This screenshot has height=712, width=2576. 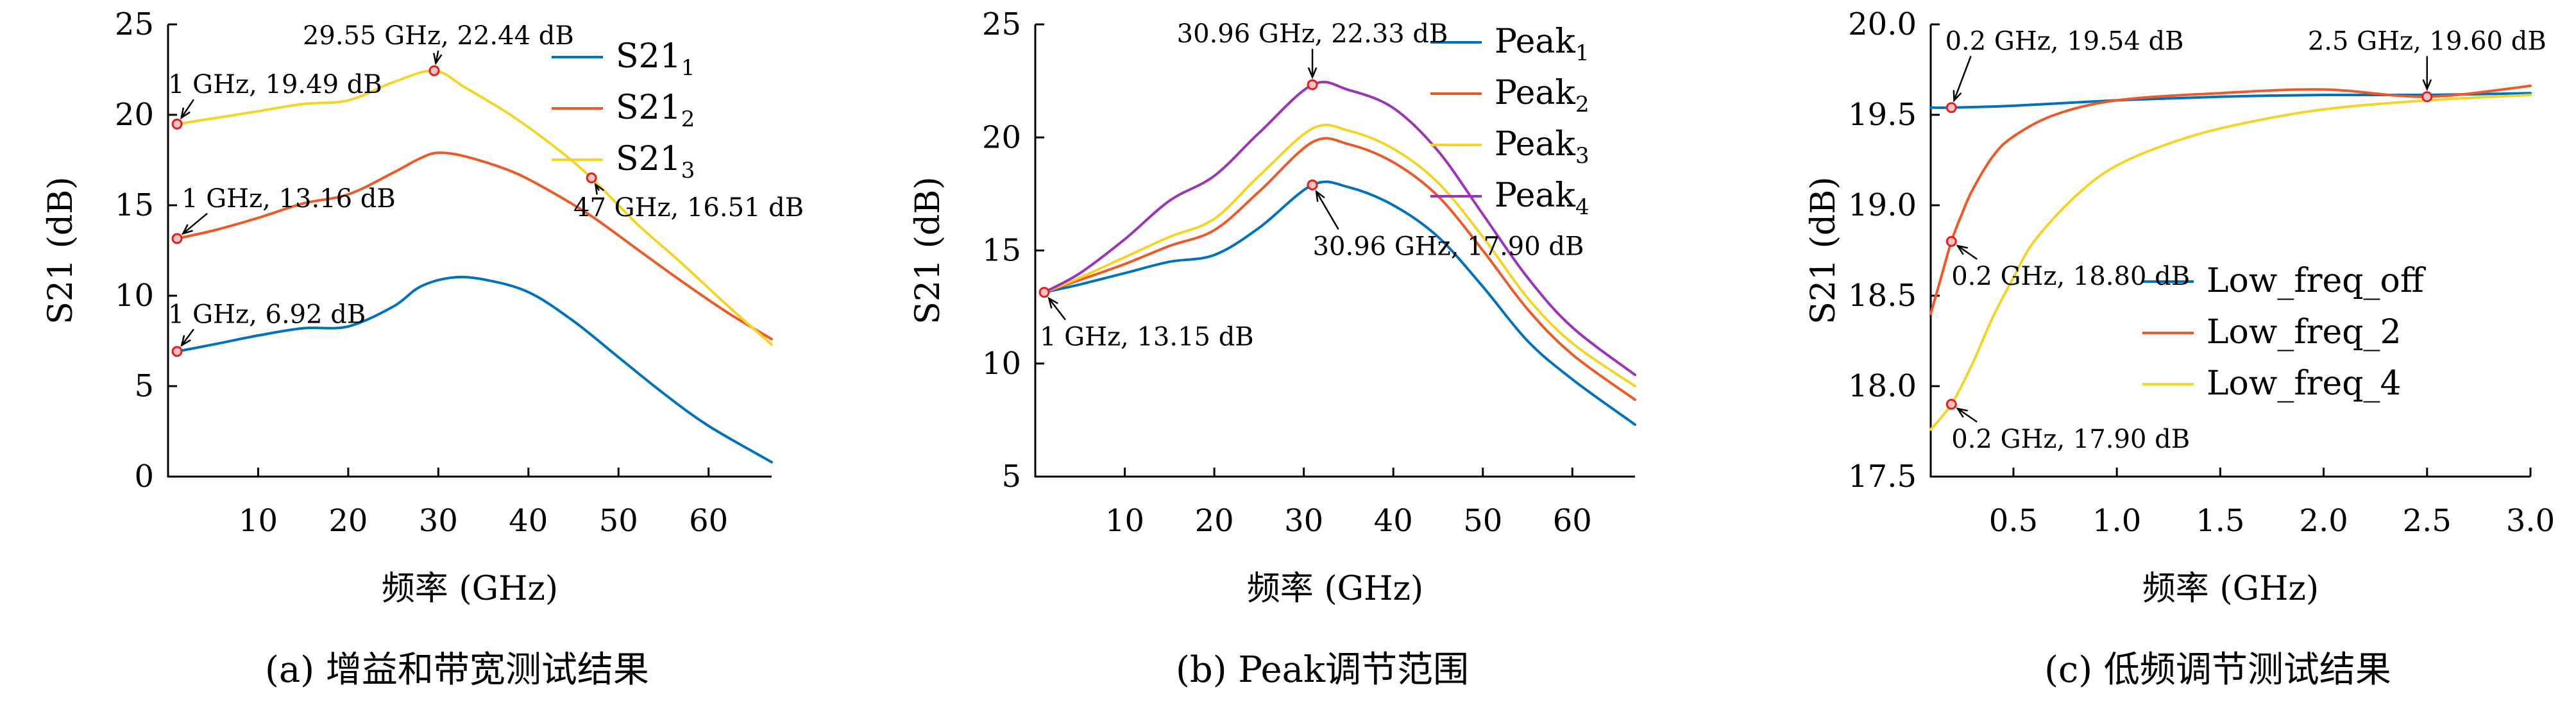 I want to click on x-tick-label: 3.0, so click(x=2530, y=521).